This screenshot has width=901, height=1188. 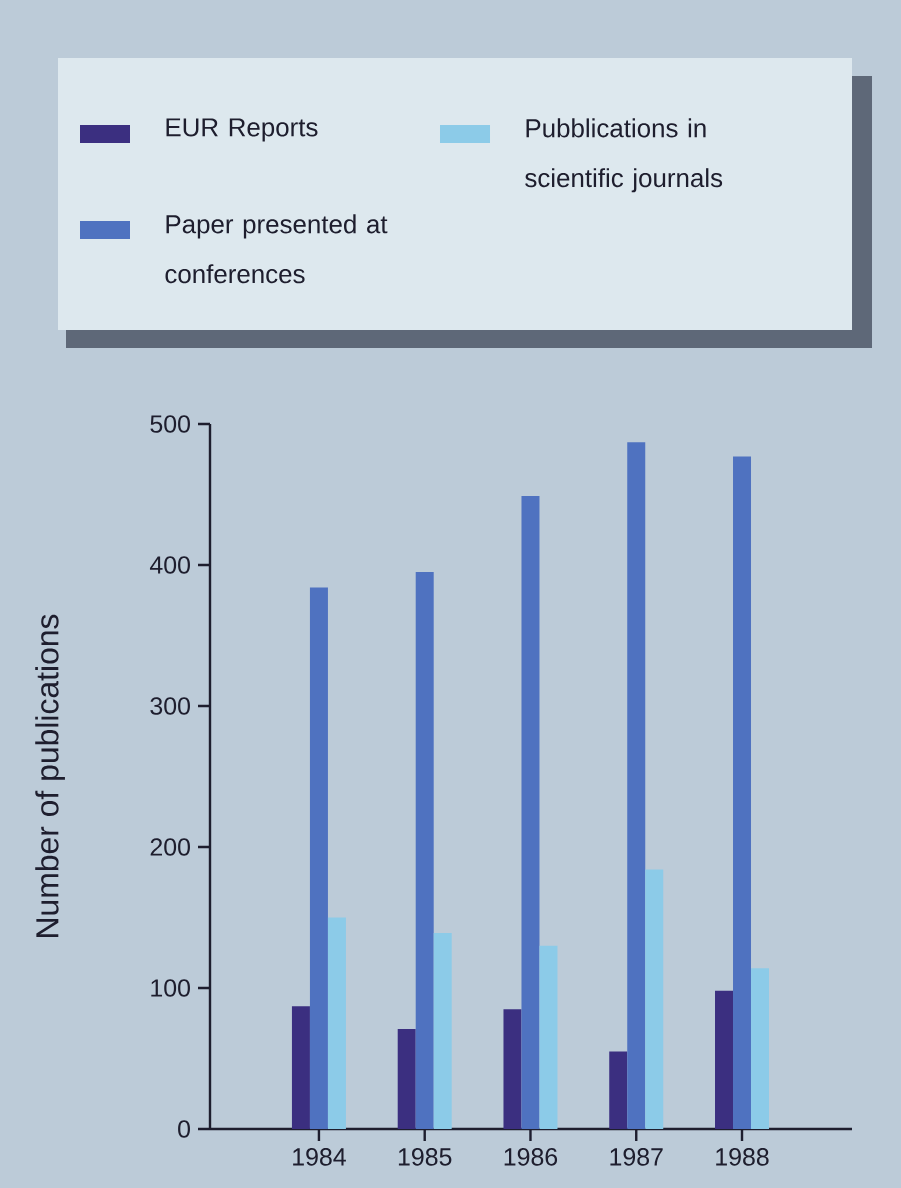 What do you see at coordinates (170, 988) in the screenshot?
I see `y-tick-label: 100` at bounding box center [170, 988].